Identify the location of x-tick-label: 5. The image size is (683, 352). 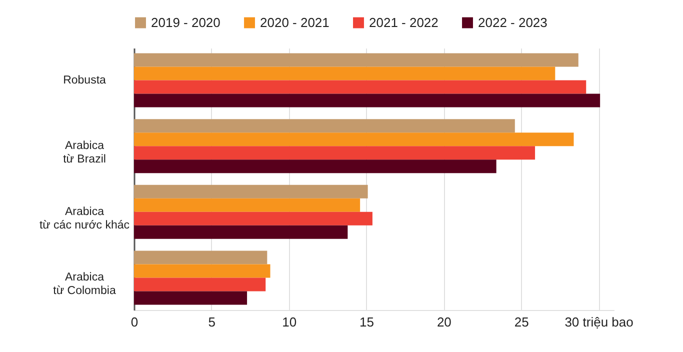
(212, 322).